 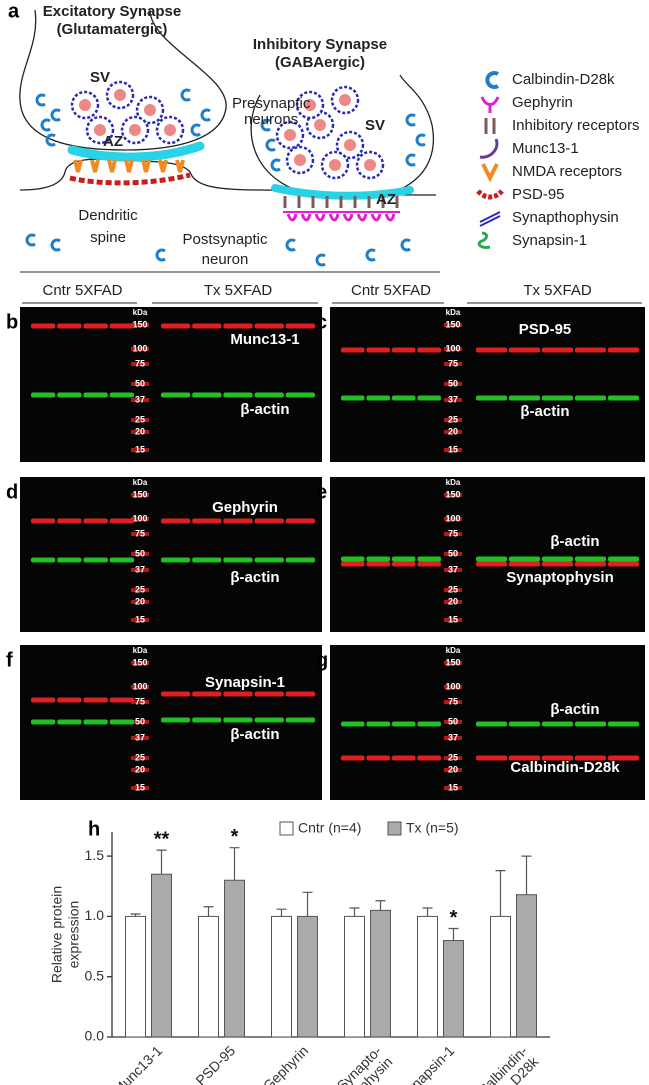 What do you see at coordinates (454, 918) in the screenshot?
I see `significance-label: *` at bounding box center [454, 918].